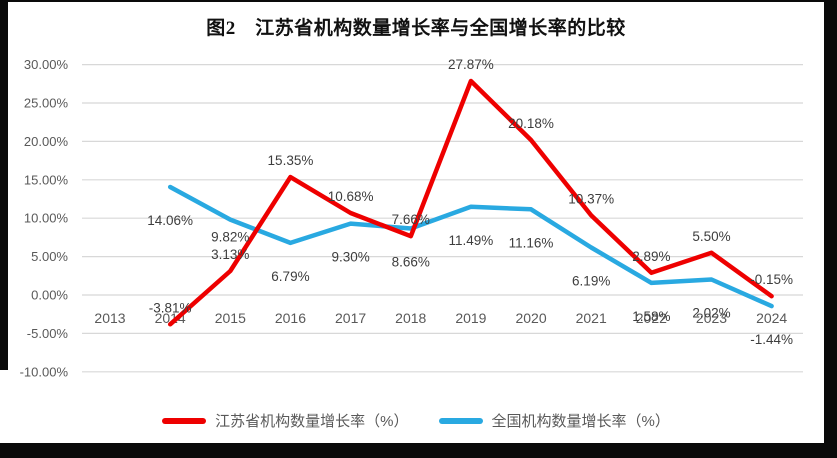 This screenshot has height=458, width=837. Describe the element at coordinates (470, 318) in the screenshot. I see `x-axis-year-label: 2019` at that location.